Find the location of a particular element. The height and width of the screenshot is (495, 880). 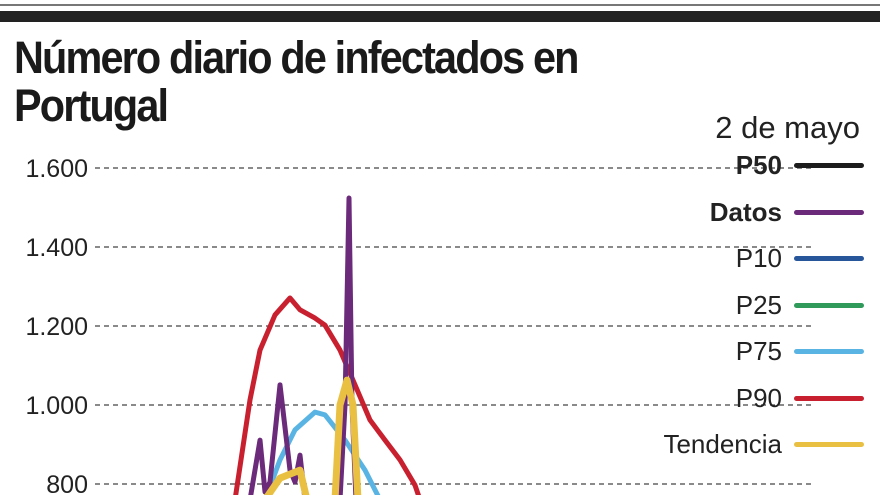

series-p75-line is located at coordinates (322, 452).